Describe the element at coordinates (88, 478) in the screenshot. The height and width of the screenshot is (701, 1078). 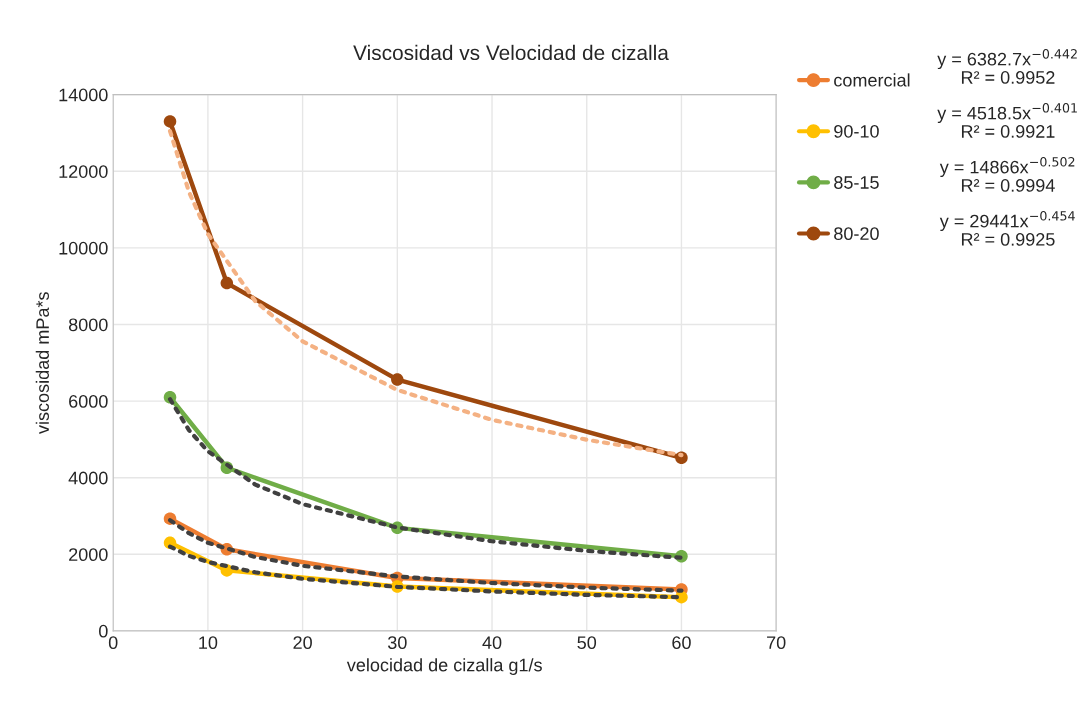
I see `y-tick-label: 4000` at that location.